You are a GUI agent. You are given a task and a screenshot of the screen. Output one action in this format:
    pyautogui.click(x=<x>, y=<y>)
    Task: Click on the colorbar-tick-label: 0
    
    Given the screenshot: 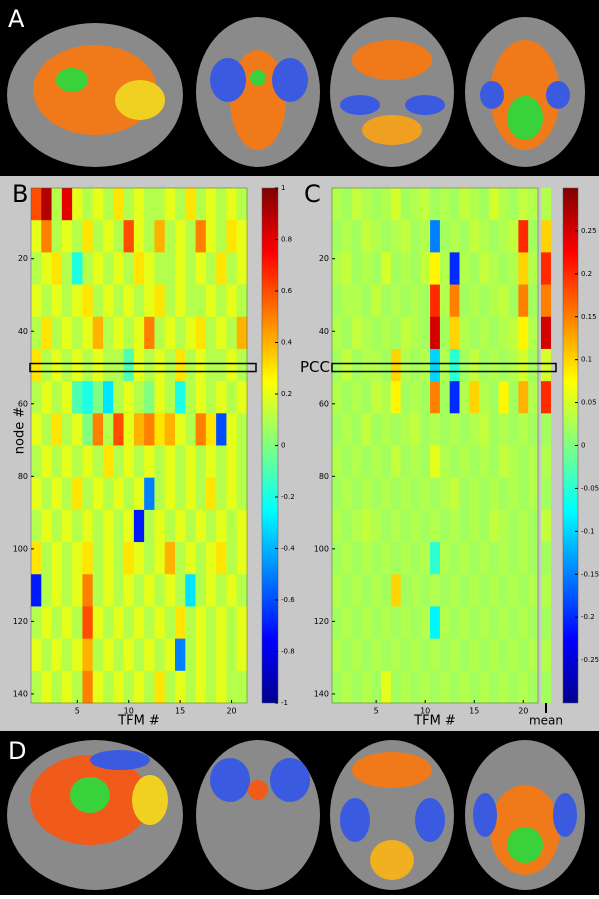 What is the action you would take?
    pyautogui.click(x=583, y=446)
    